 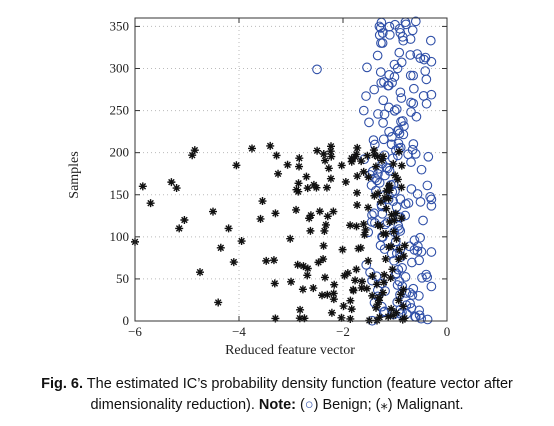 I want to click on y-tick-label: 50, so click(x=122, y=278).